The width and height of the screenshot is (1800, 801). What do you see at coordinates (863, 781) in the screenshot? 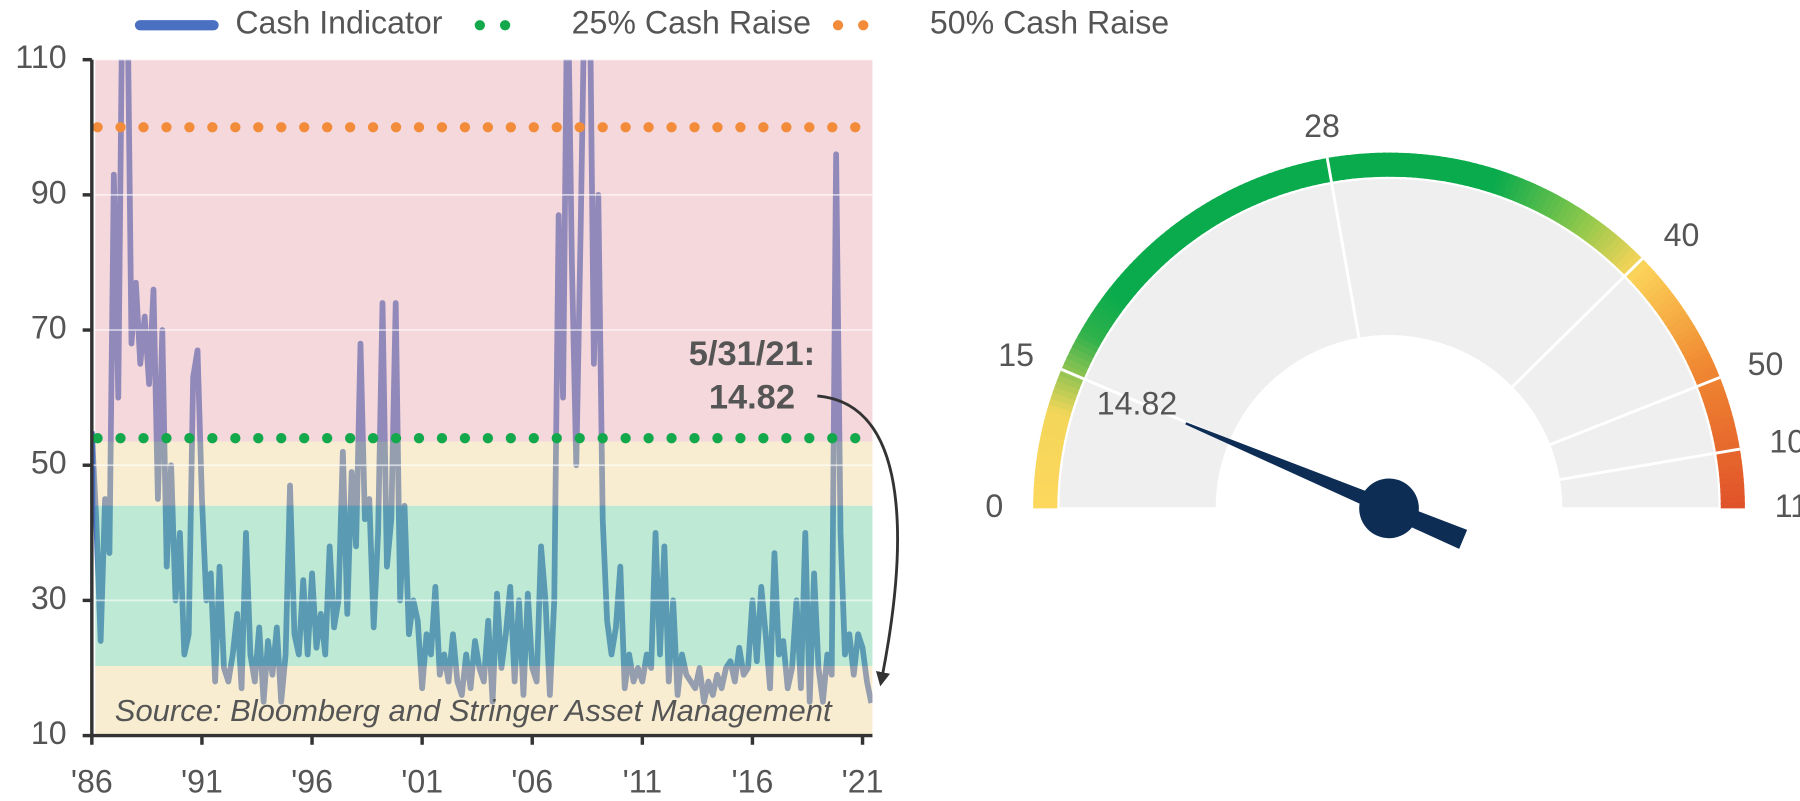
I see `x-tick-label: '21` at bounding box center [863, 781].